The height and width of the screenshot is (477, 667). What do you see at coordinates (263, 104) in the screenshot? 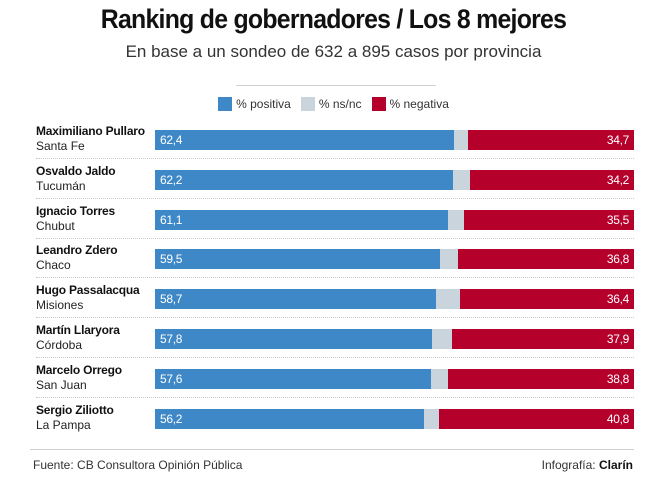
I see `legend-label: % positiva` at bounding box center [263, 104].